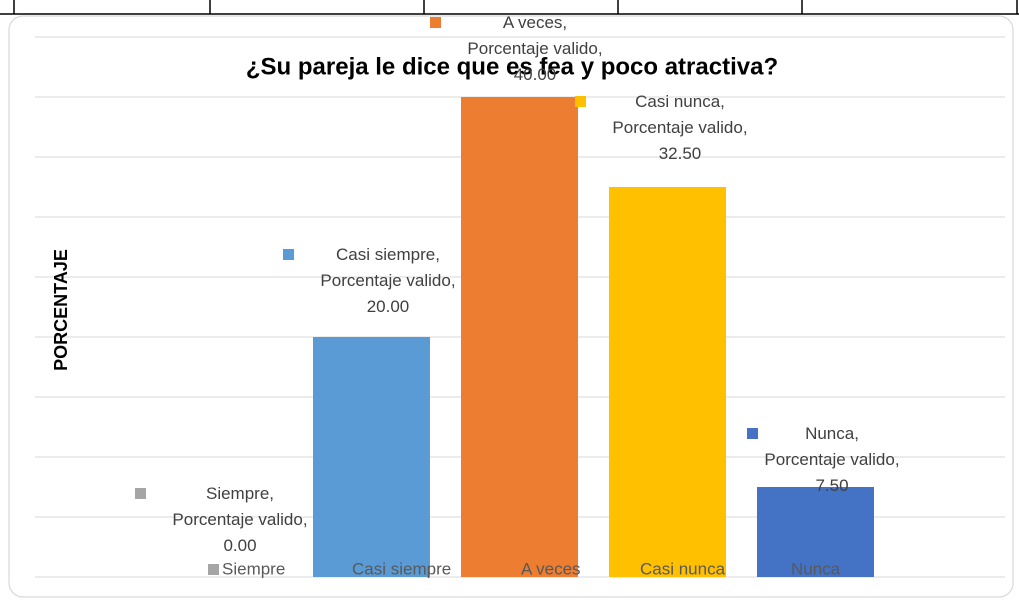  What do you see at coordinates (683, 568) in the screenshot?
I see `legend-label: Casi nunca` at bounding box center [683, 568].